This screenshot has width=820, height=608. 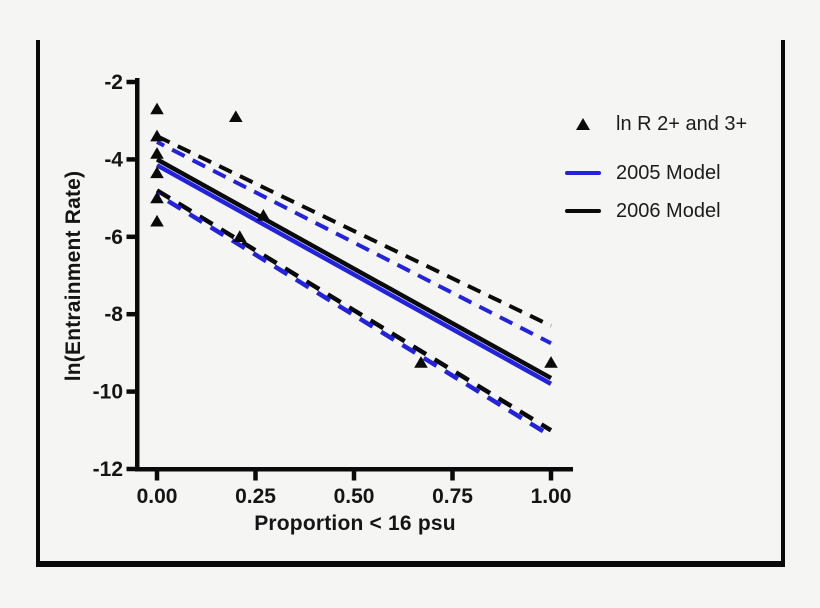 What do you see at coordinates (108, 392) in the screenshot?
I see `y-tick-label: -10` at bounding box center [108, 392].